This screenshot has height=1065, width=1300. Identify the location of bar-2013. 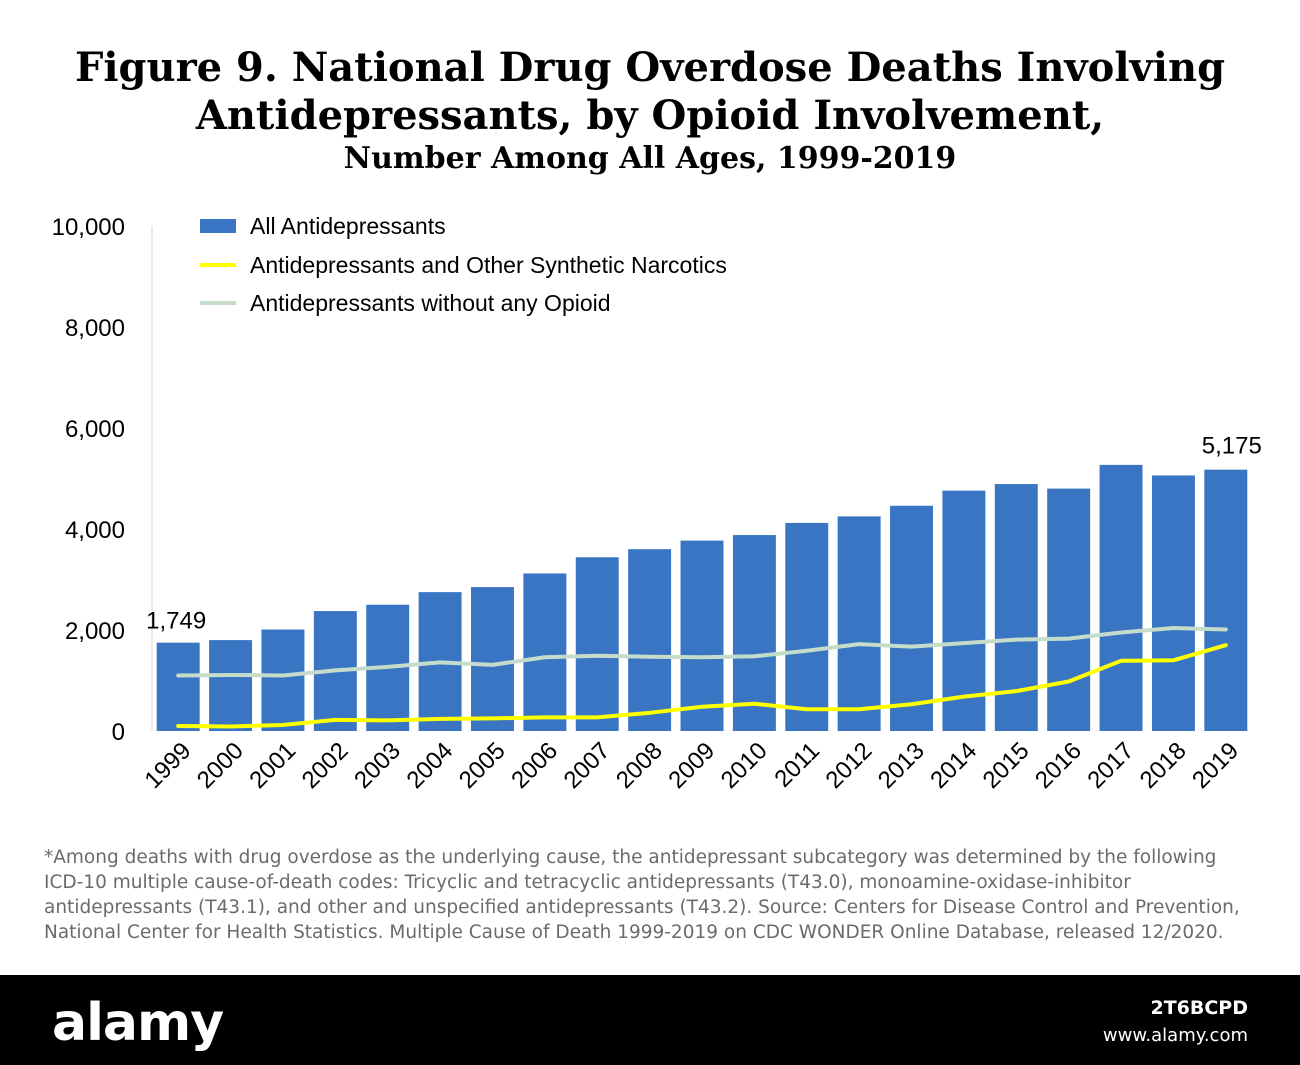
(911, 618).